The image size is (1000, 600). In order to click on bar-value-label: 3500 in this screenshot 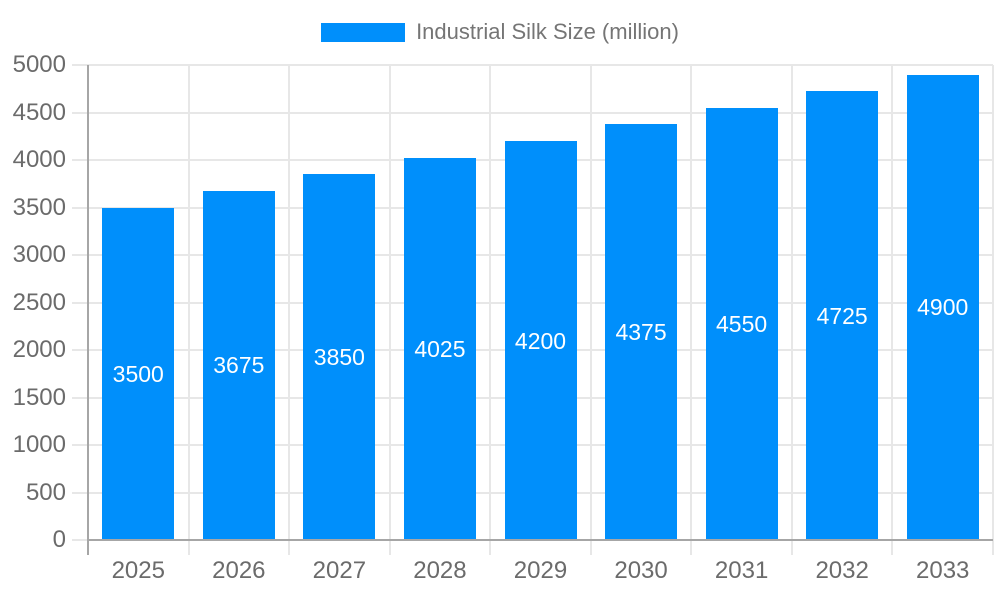, I will do `click(138, 373)`.